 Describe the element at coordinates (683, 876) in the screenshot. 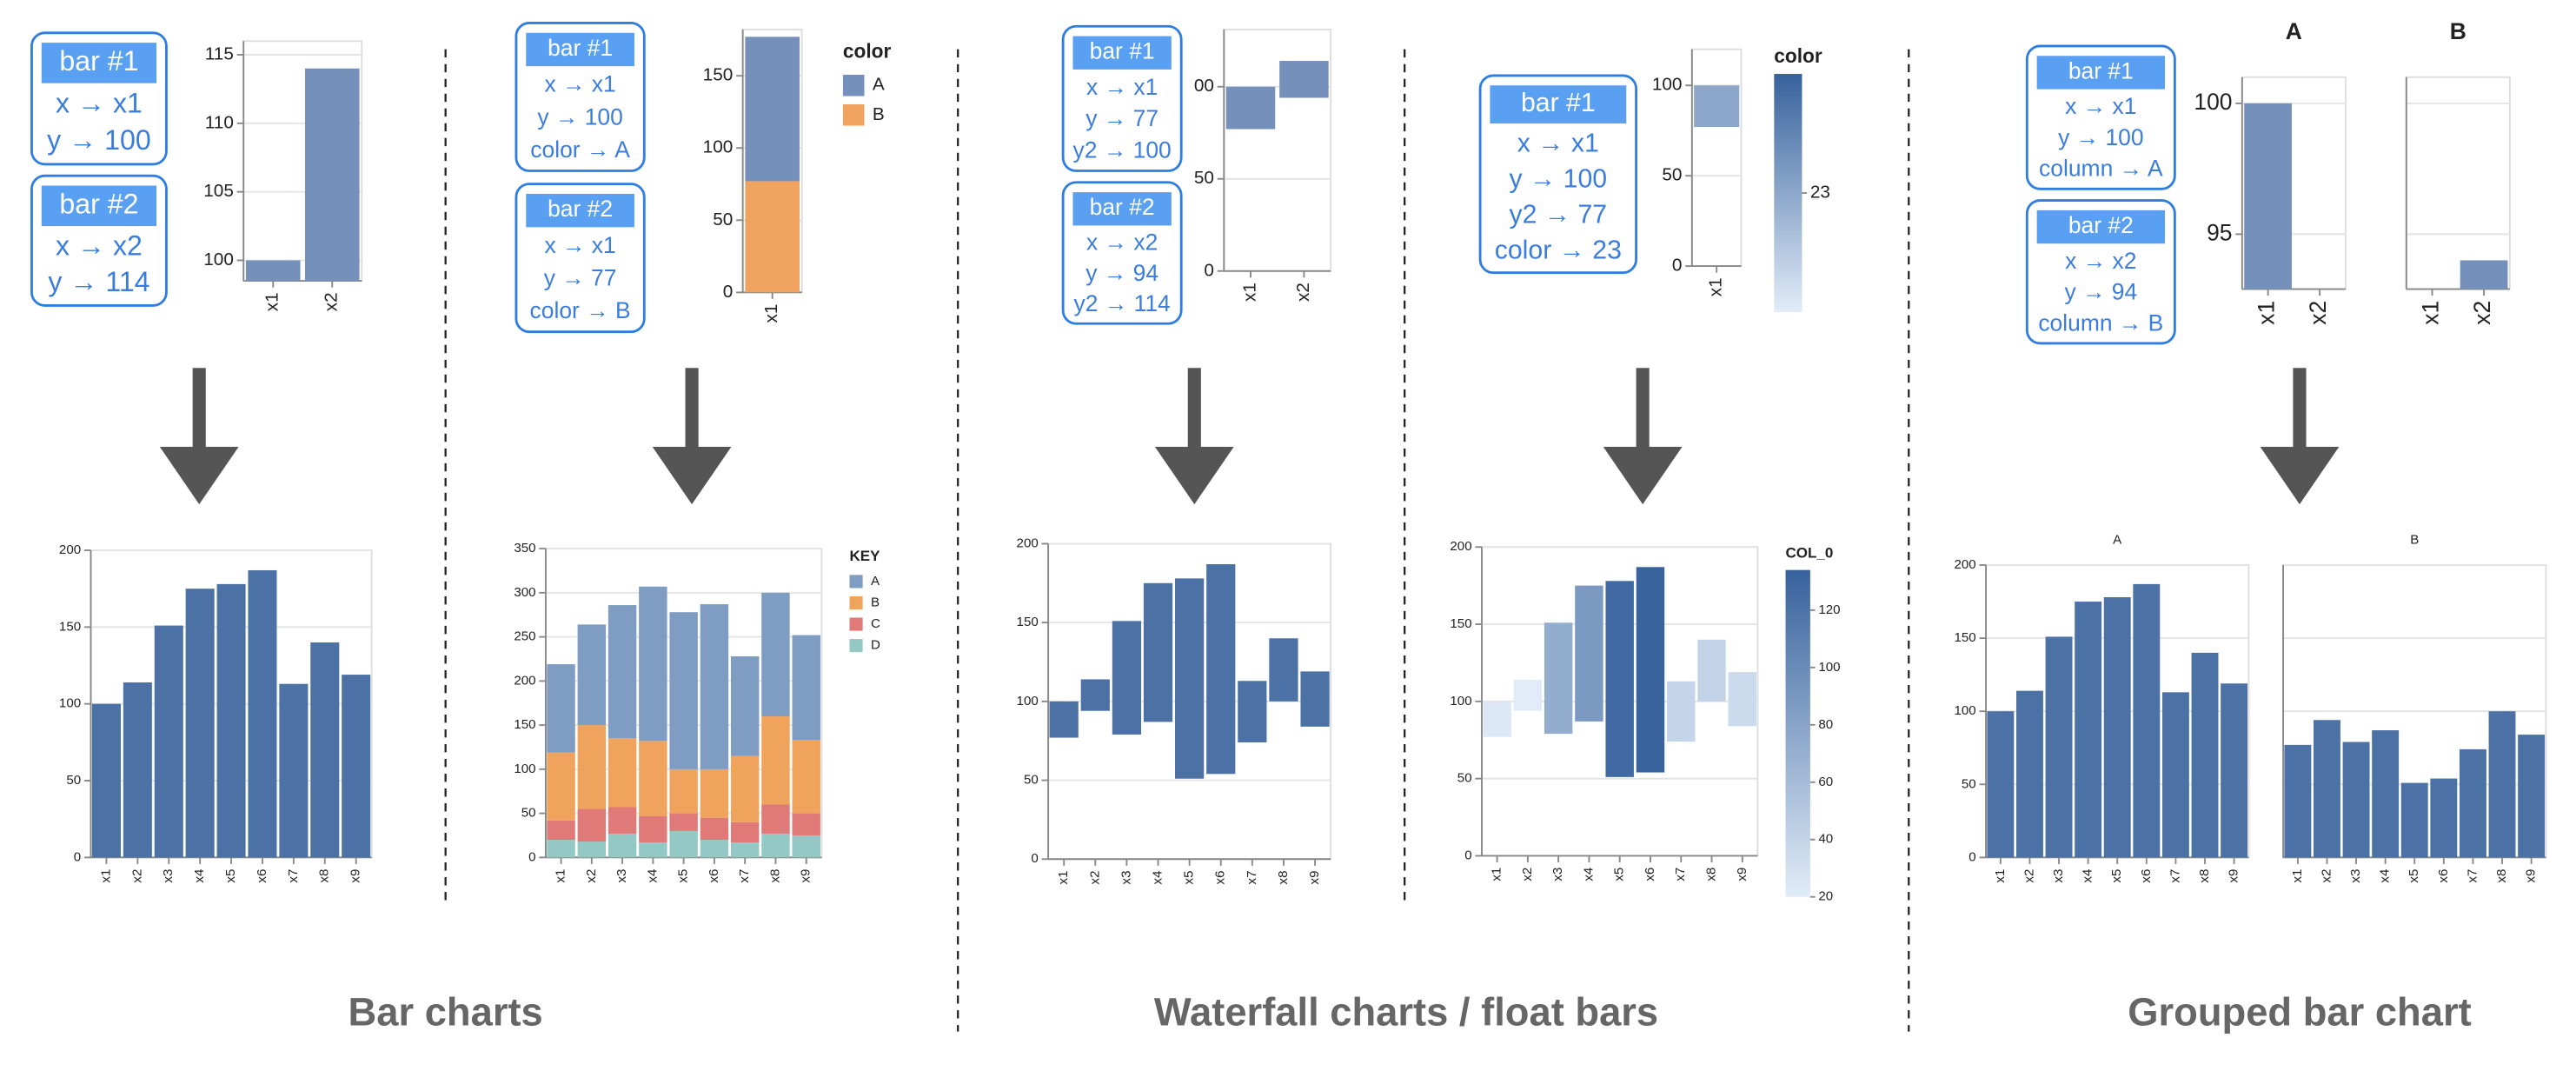

I see `x-tick-label: x5` at that location.